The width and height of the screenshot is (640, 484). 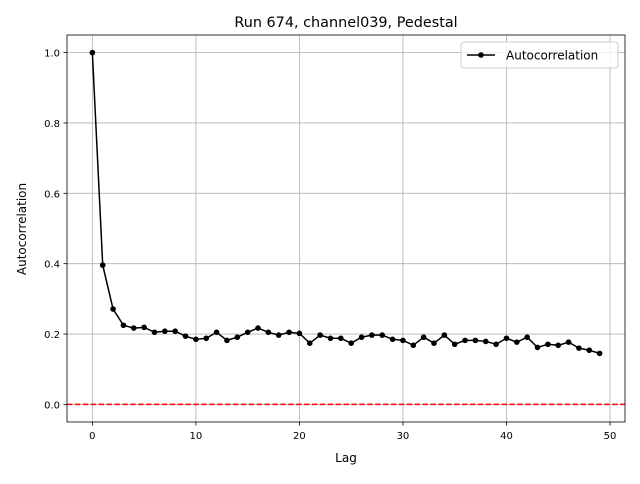 What do you see at coordinates (552, 56) in the screenshot?
I see `legend-label: Autocorrelation` at bounding box center [552, 56].